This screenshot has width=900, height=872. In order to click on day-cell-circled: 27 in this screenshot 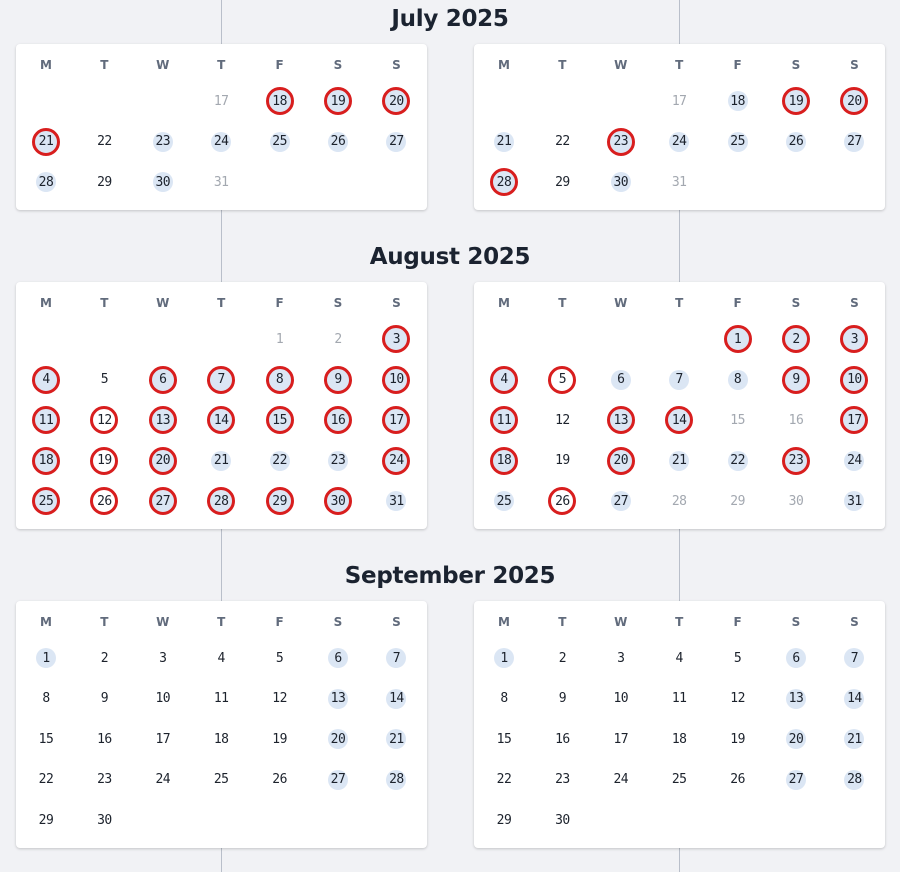, I will do `click(162, 501)`.